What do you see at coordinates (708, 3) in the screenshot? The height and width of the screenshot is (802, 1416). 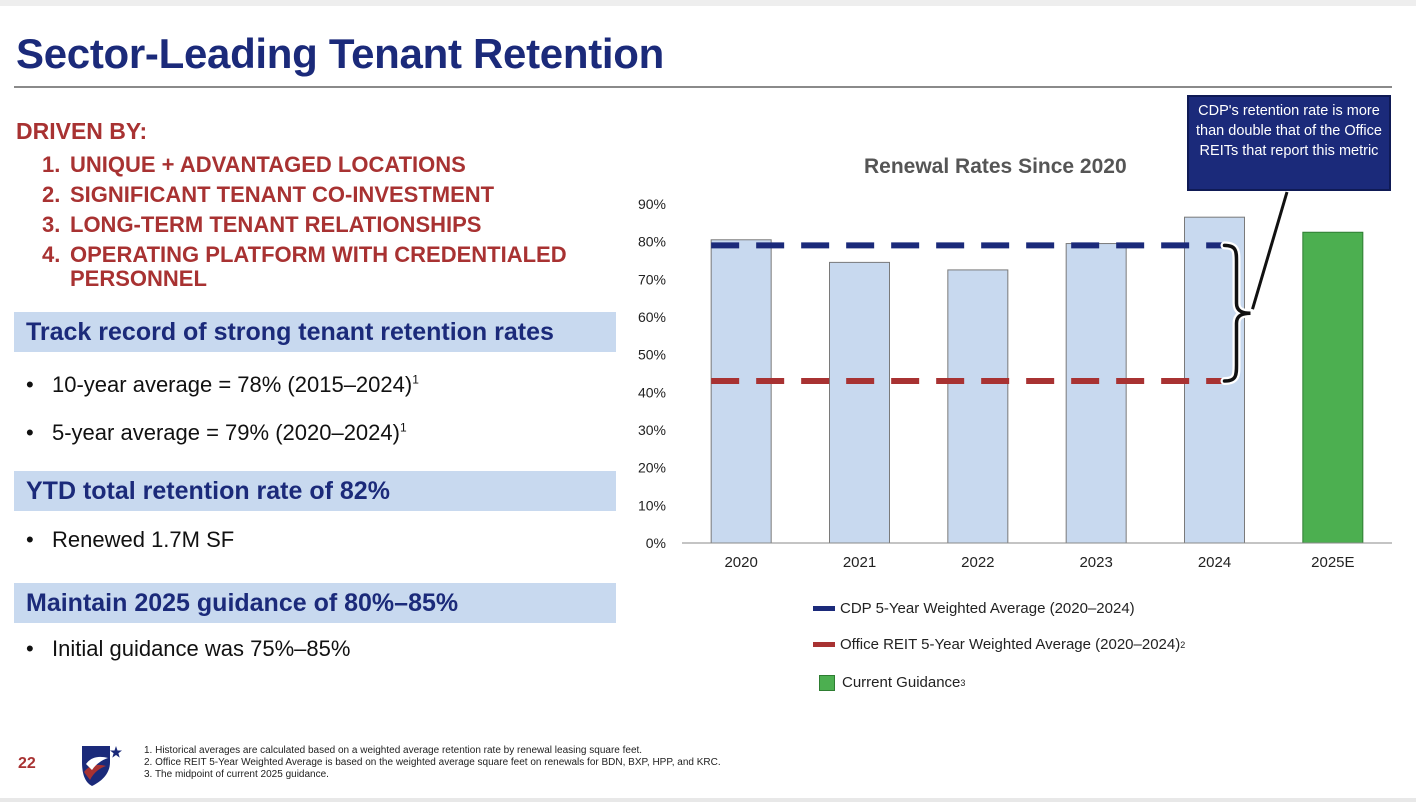 I see `top-band` at bounding box center [708, 3].